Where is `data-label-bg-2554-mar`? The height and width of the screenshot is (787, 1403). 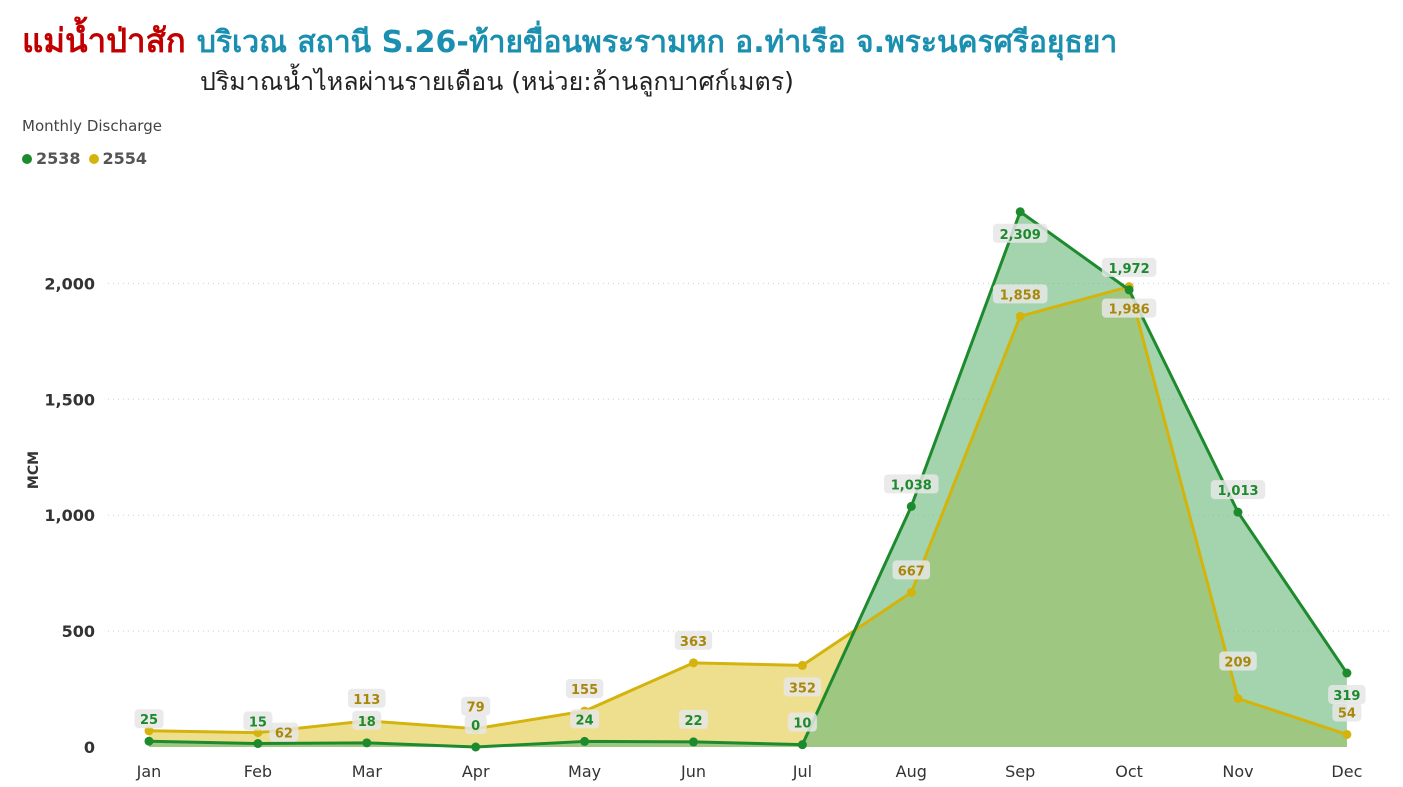
data-label-bg-2554-mar is located at coordinates (367, 698).